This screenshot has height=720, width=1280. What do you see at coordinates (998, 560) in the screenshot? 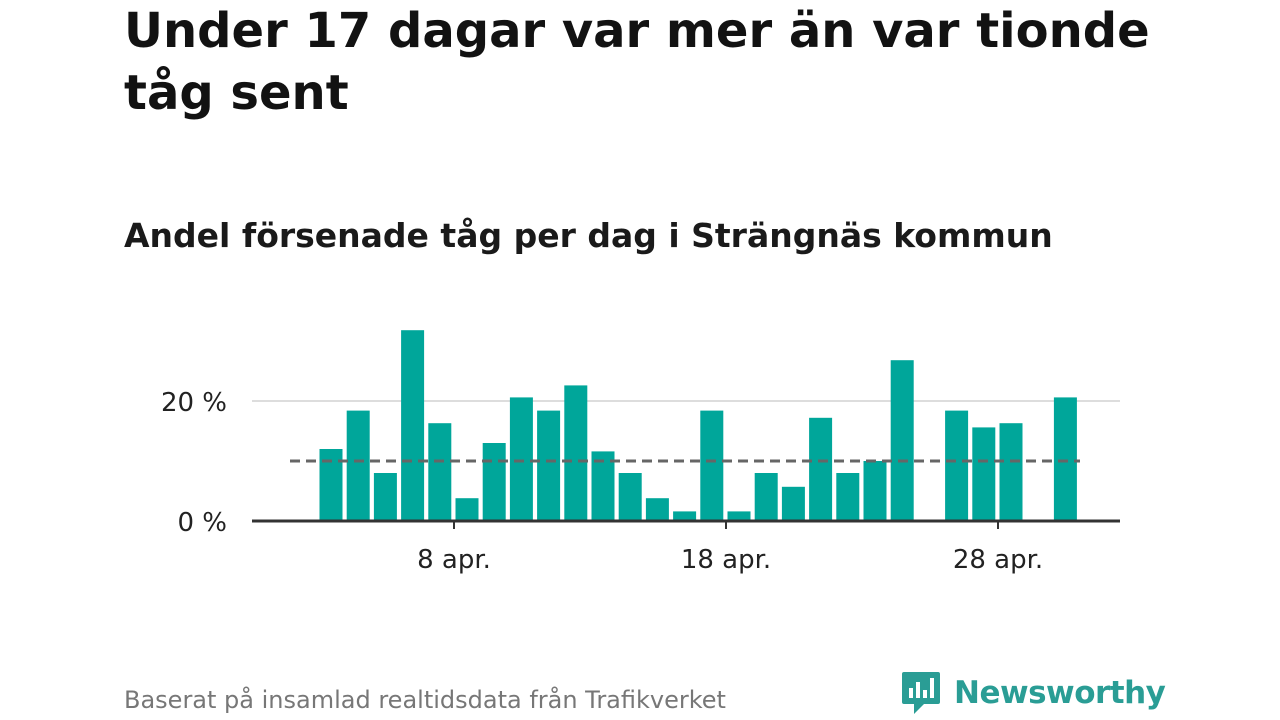
I see `x-tick-label: 28 apr.` at bounding box center [998, 560].